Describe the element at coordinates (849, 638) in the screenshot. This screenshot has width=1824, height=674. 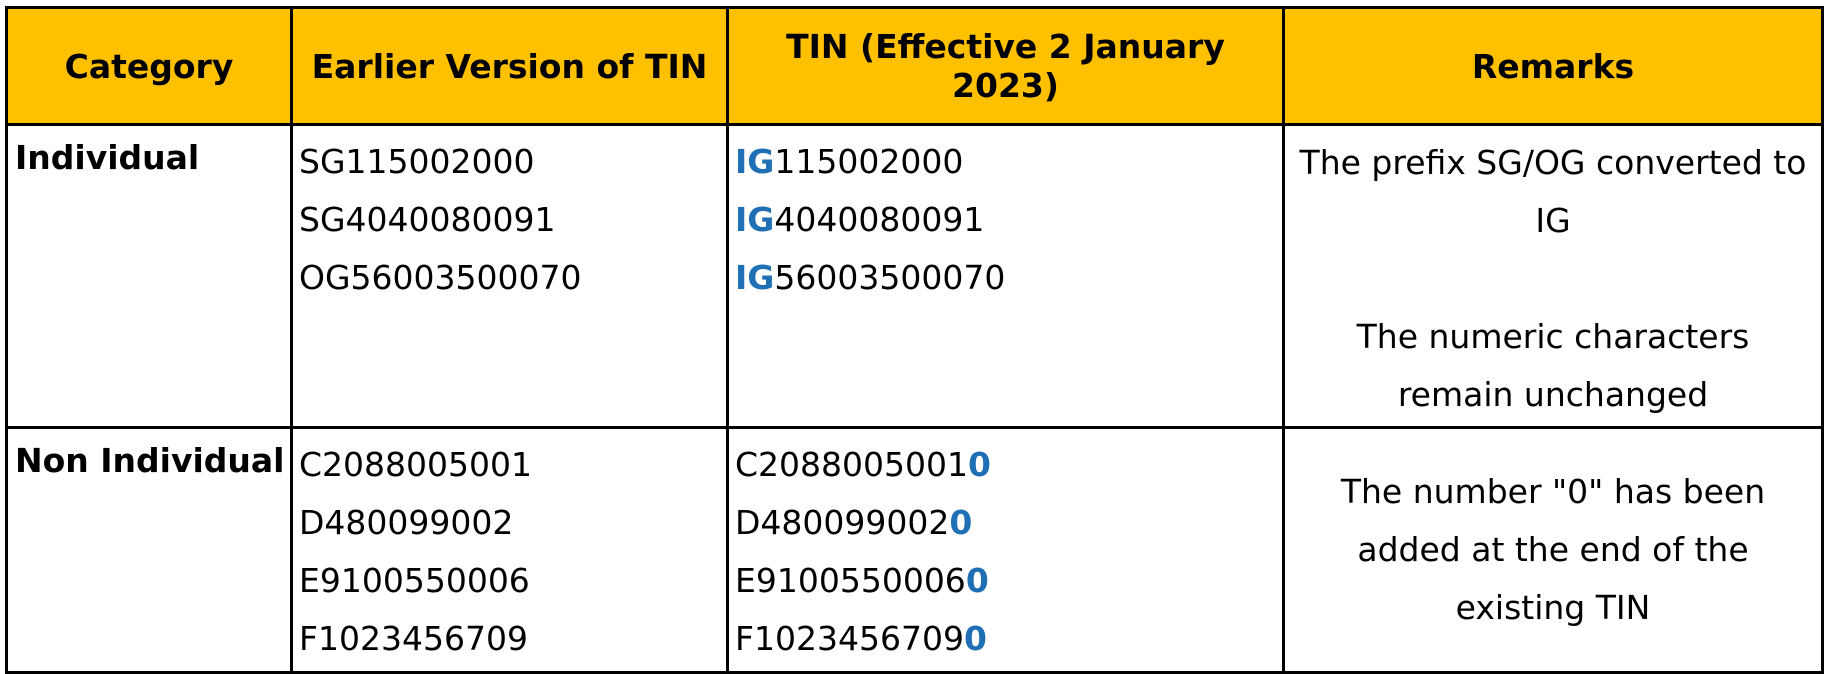
I see `new-tin-body: F1023456709` at that location.